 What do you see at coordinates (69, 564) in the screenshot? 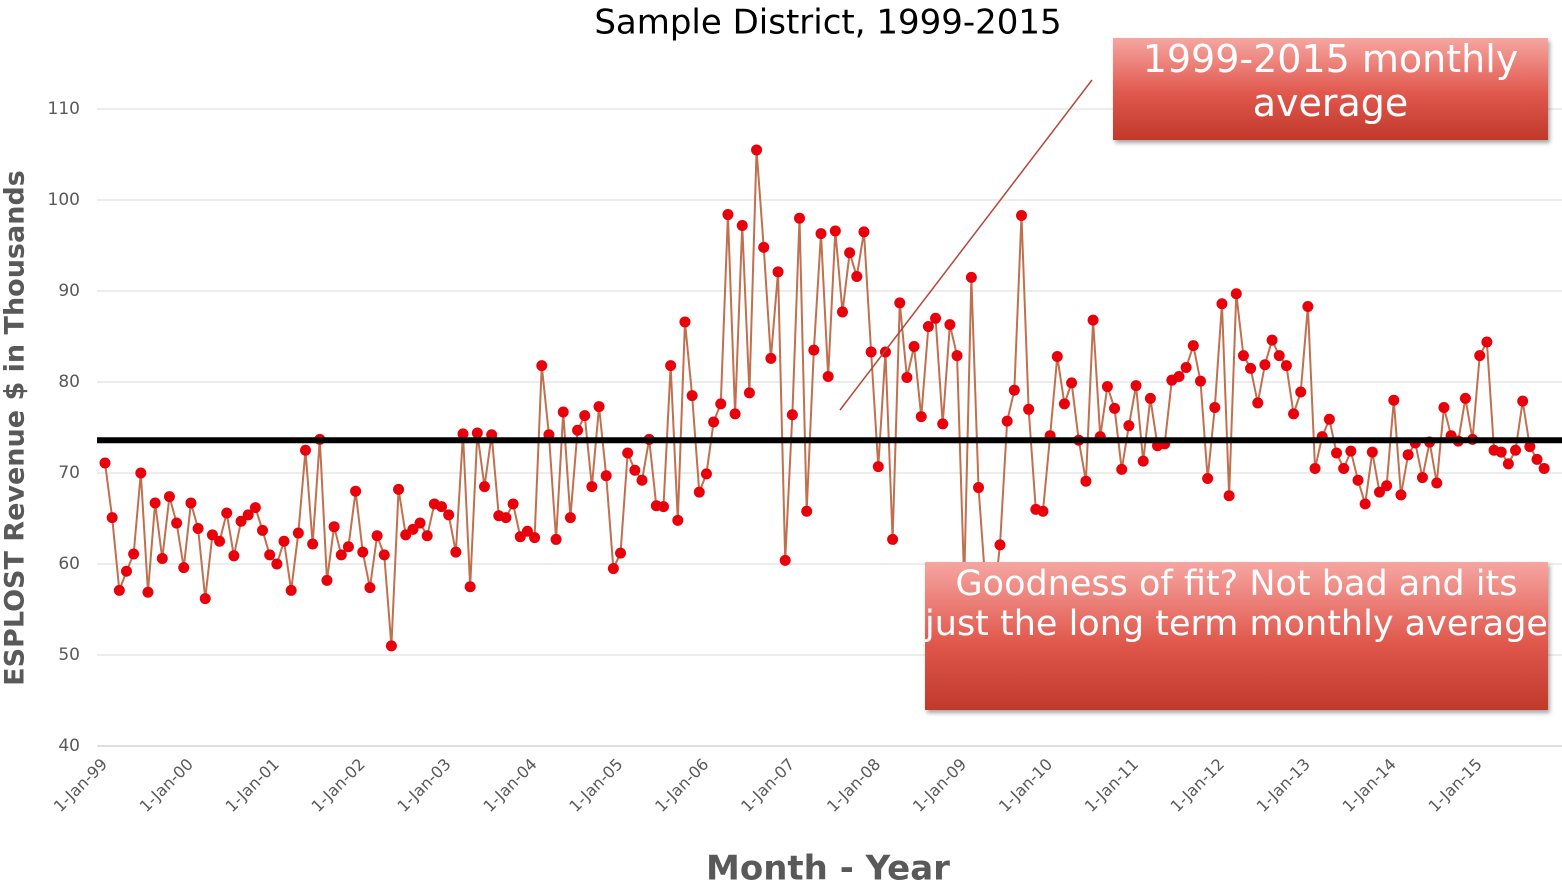
I see `y-tick-label: 60` at bounding box center [69, 564].